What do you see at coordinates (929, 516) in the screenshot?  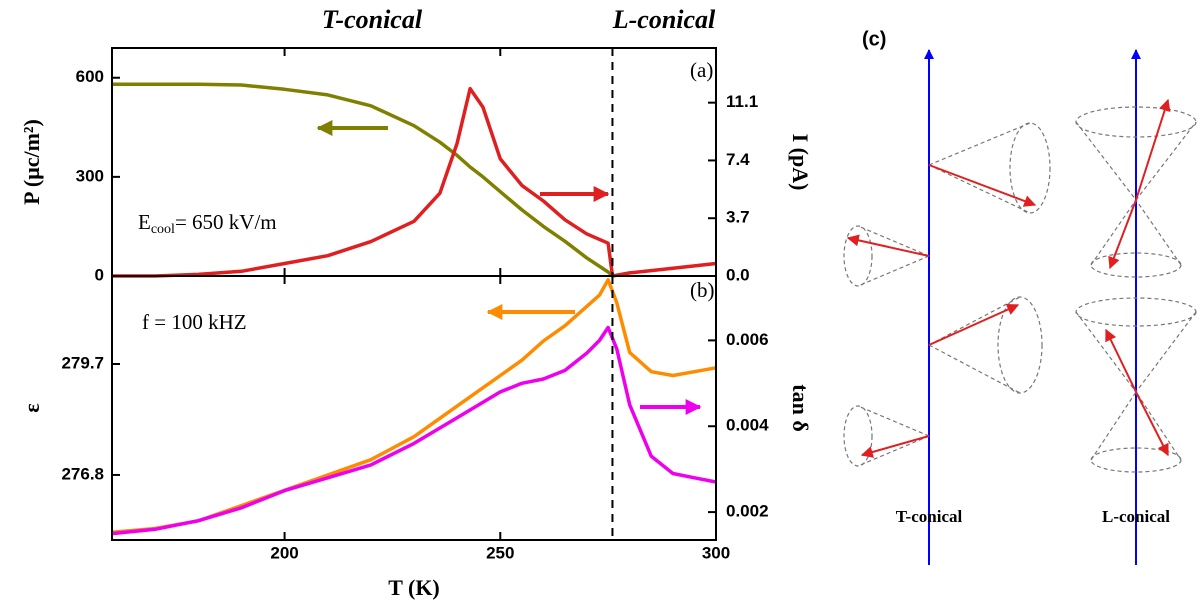 I see `diagram-caption: T-conical` at bounding box center [929, 516].